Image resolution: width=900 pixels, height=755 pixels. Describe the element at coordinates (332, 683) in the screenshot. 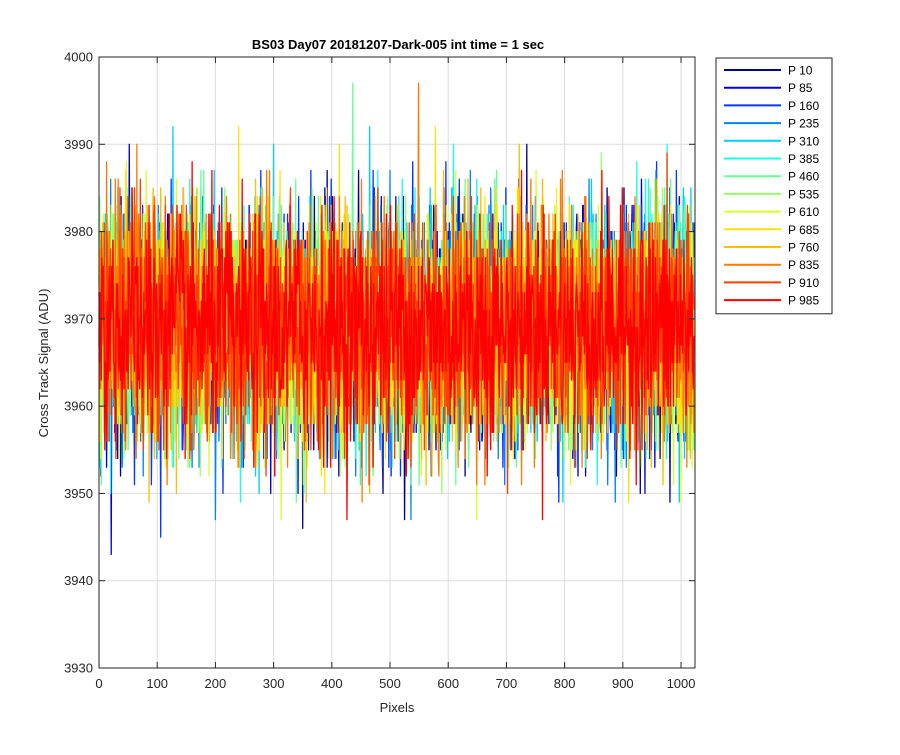

I see `x-tick-label: 400` at that location.